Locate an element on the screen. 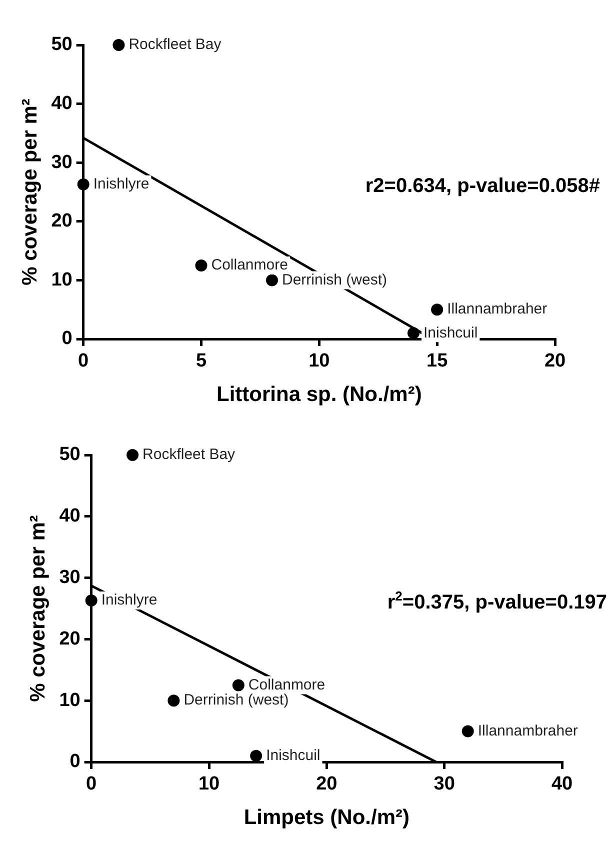 The height and width of the screenshot is (843, 607). x-tick-label: 5 is located at coordinates (201, 361).